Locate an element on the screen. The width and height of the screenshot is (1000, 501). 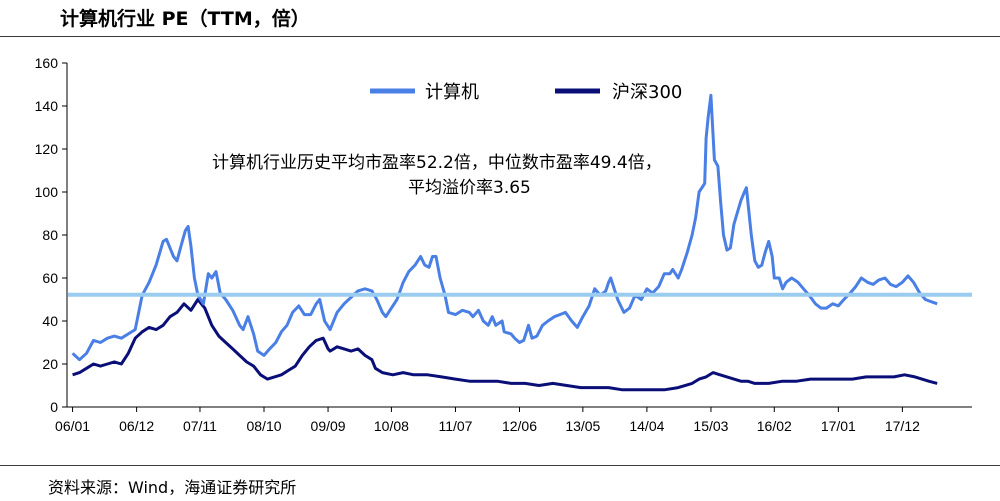
x-tick-label: 08/10 is located at coordinates (263, 426).